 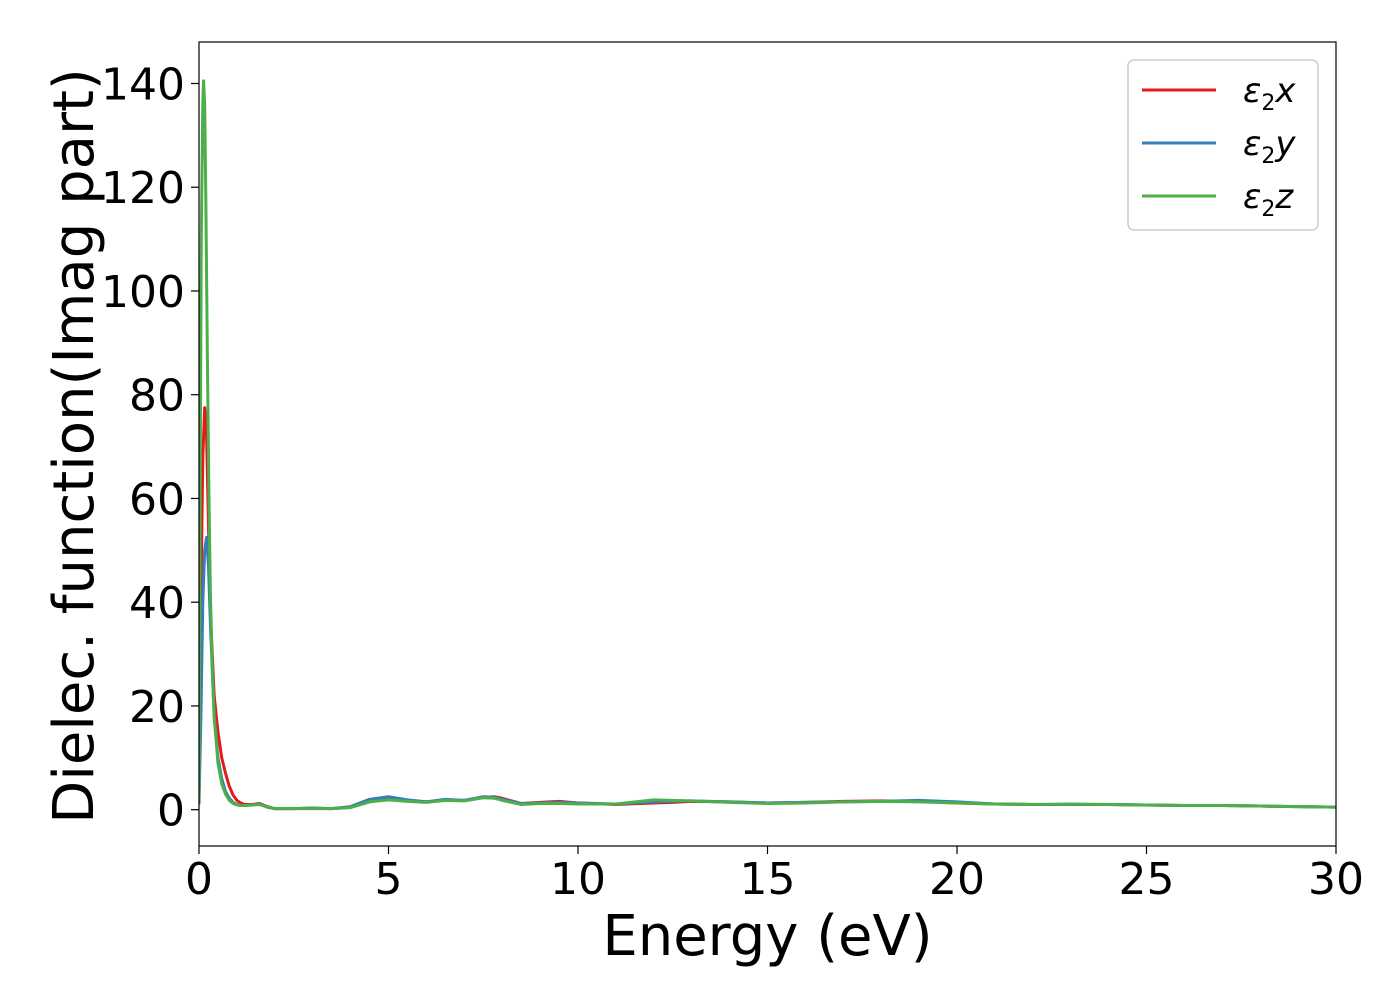 I want to click on y-tick-label: 20, so click(x=157, y=707).